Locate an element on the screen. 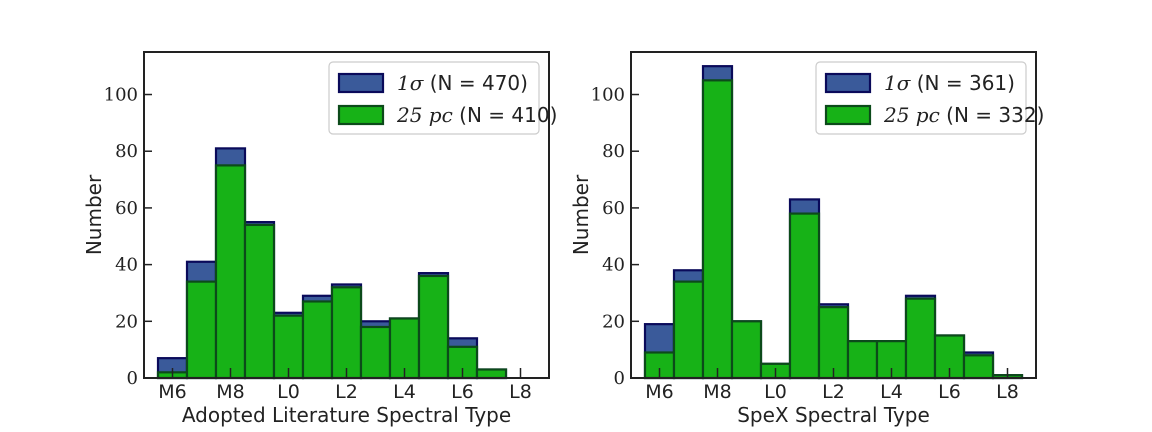  bar-M9.5-twentyfive-pc is located at coordinates (288, 347).